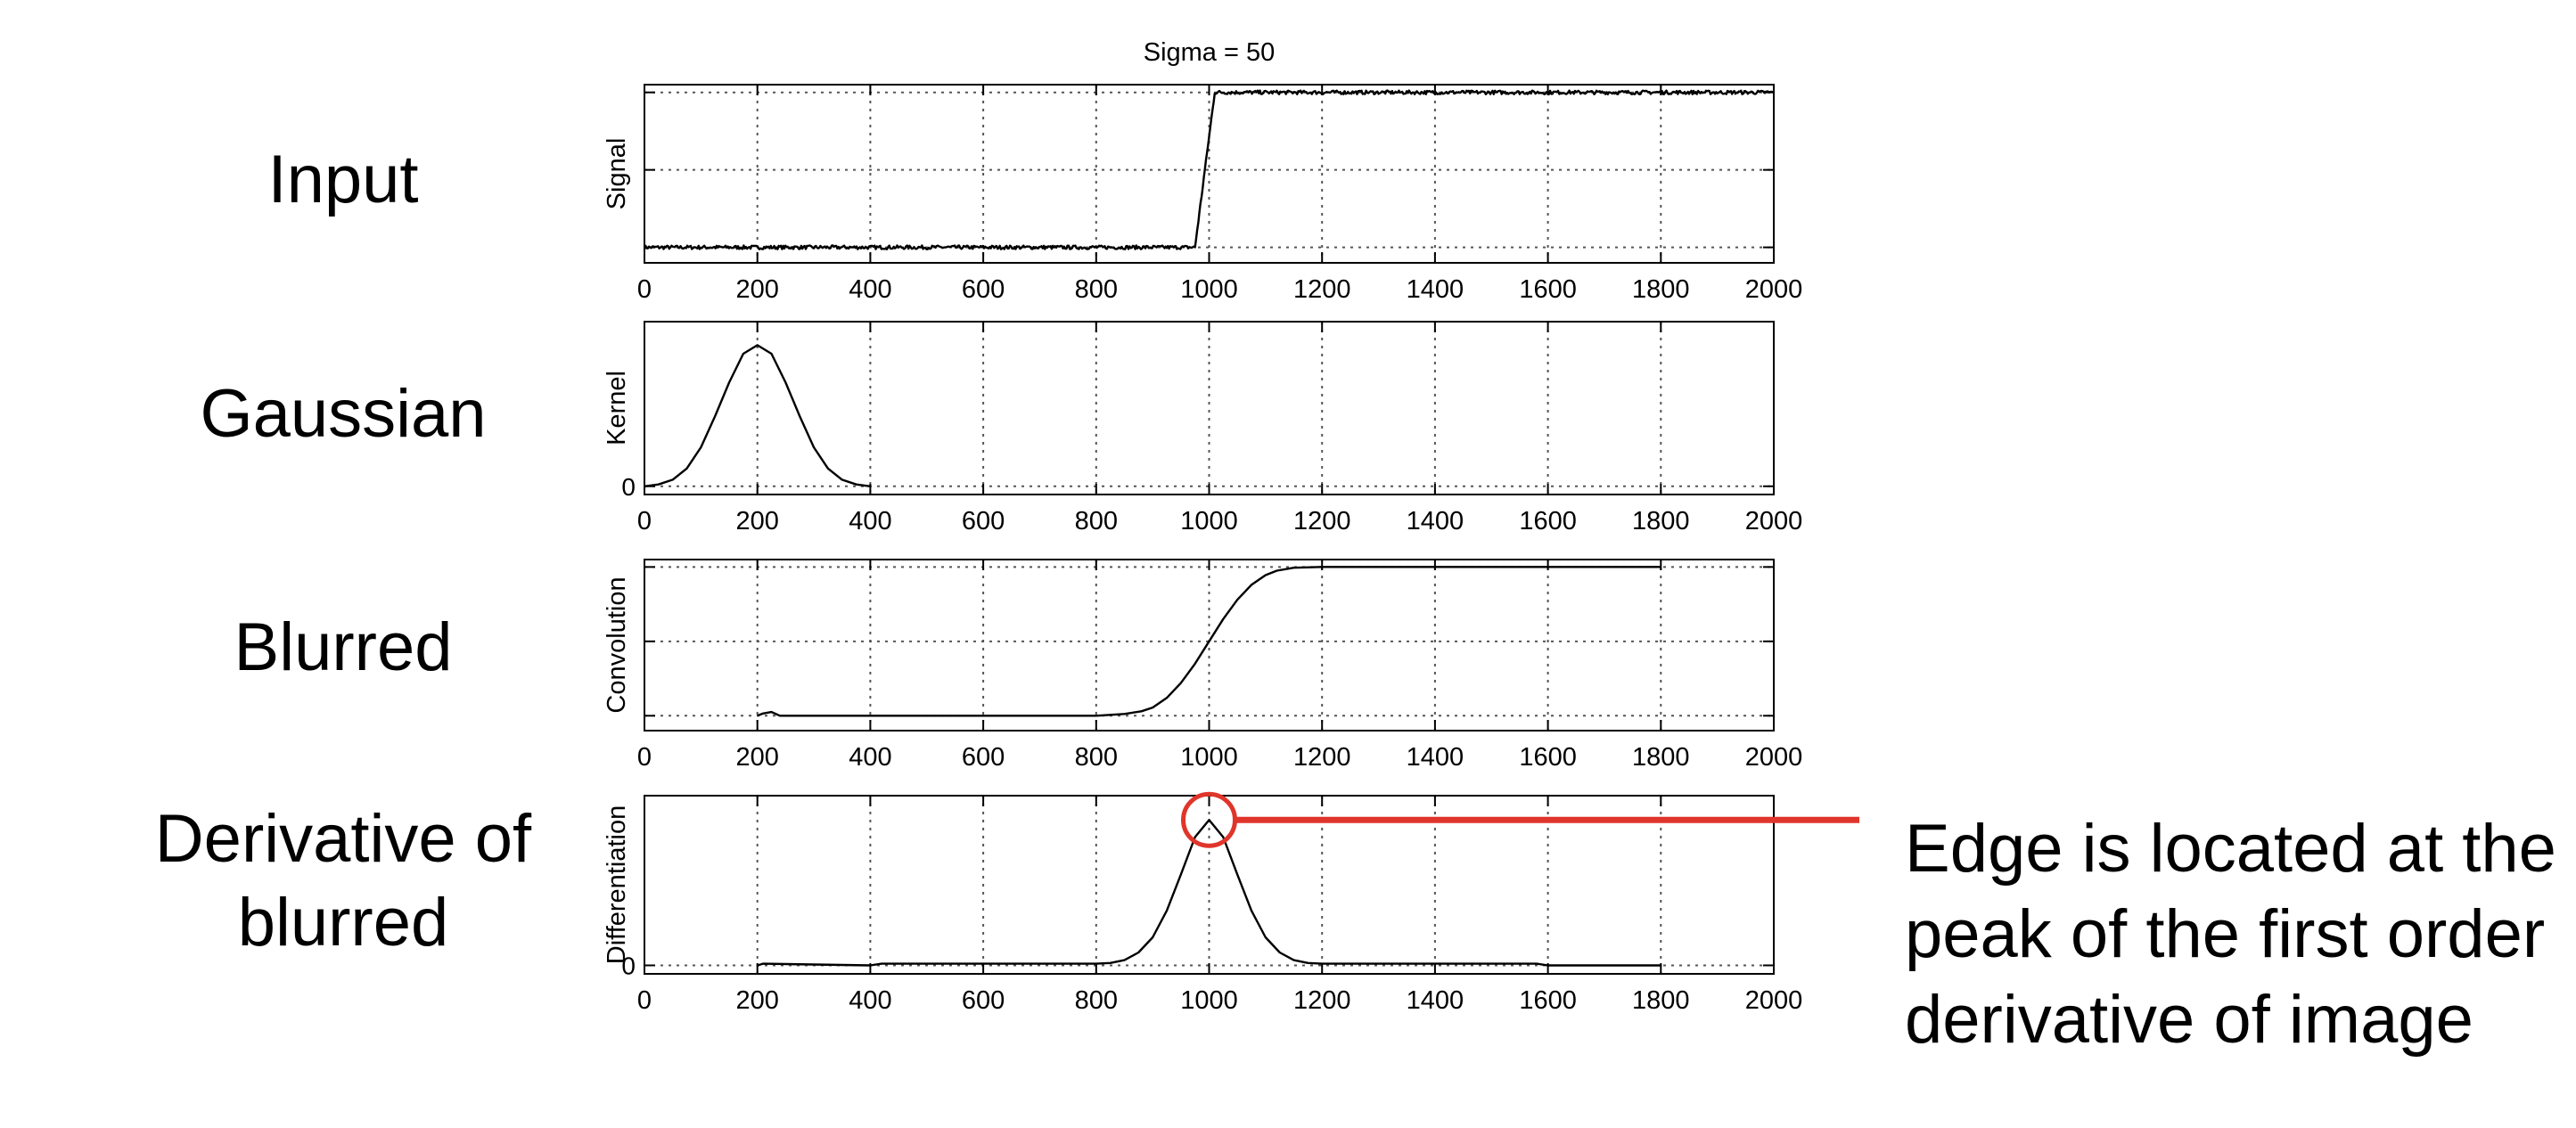 This screenshot has width=2576, height=1128. Describe the element at coordinates (2225, 934) in the screenshot. I see `annotation-line: peak of the first order` at that location.